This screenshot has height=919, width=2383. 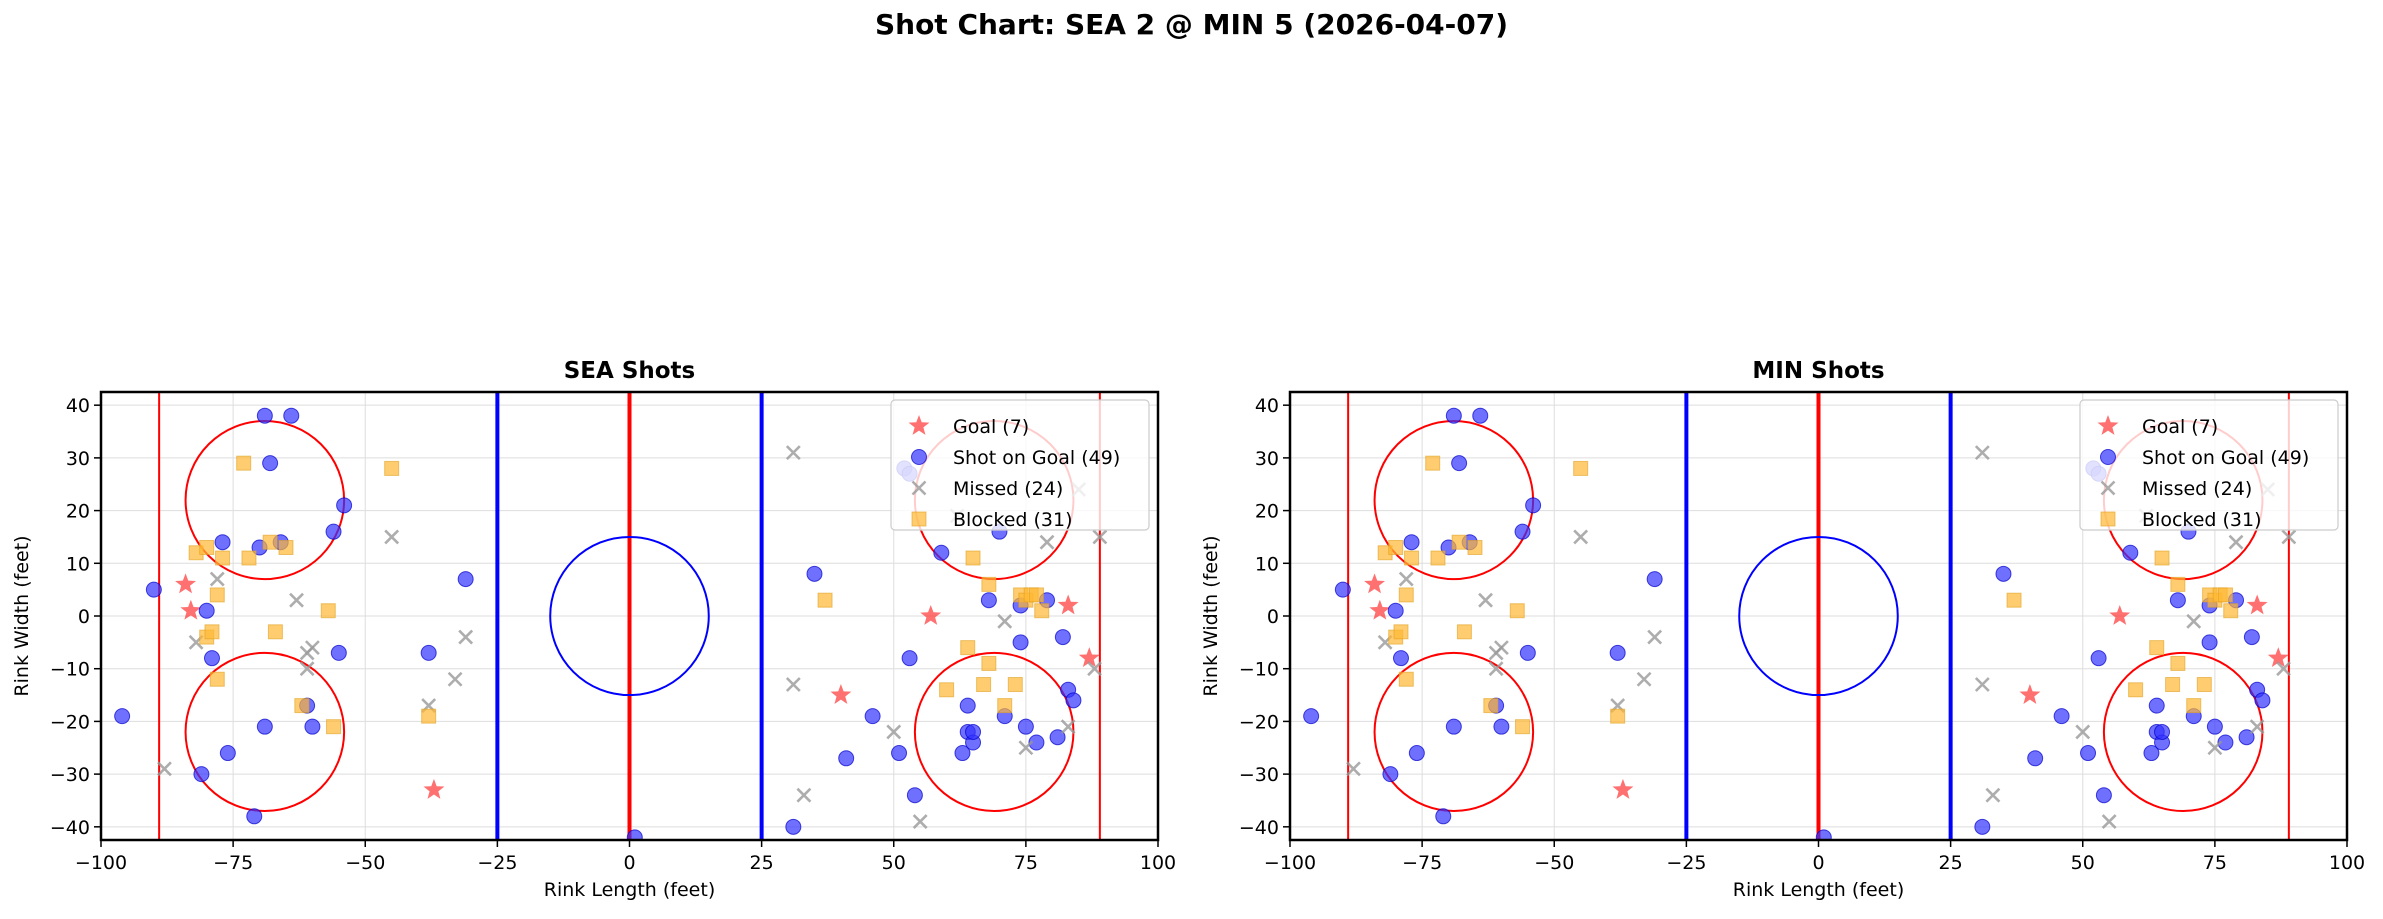 I want to click on legend-marker-shot-on-goal, so click(x=2108, y=457).